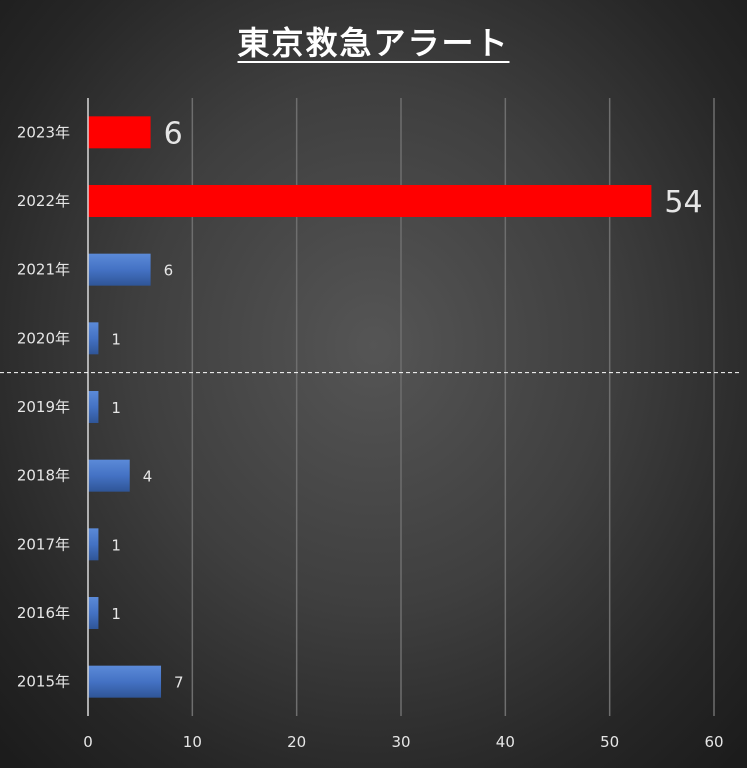 This screenshot has width=747, height=768. Describe the element at coordinates (683, 202) in the screenshot. I see `data-label: 54` at that location.